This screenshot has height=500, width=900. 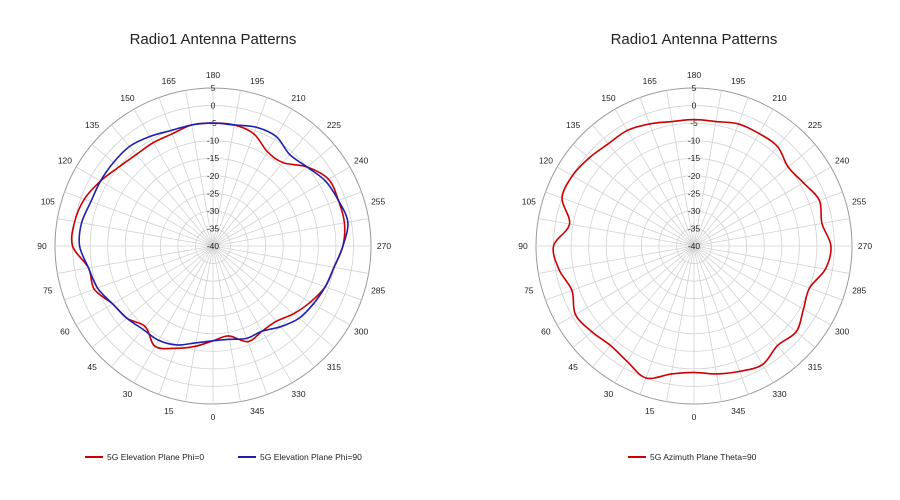 I want to click on angle-tick-label: 165, so click(x=169, y=81).